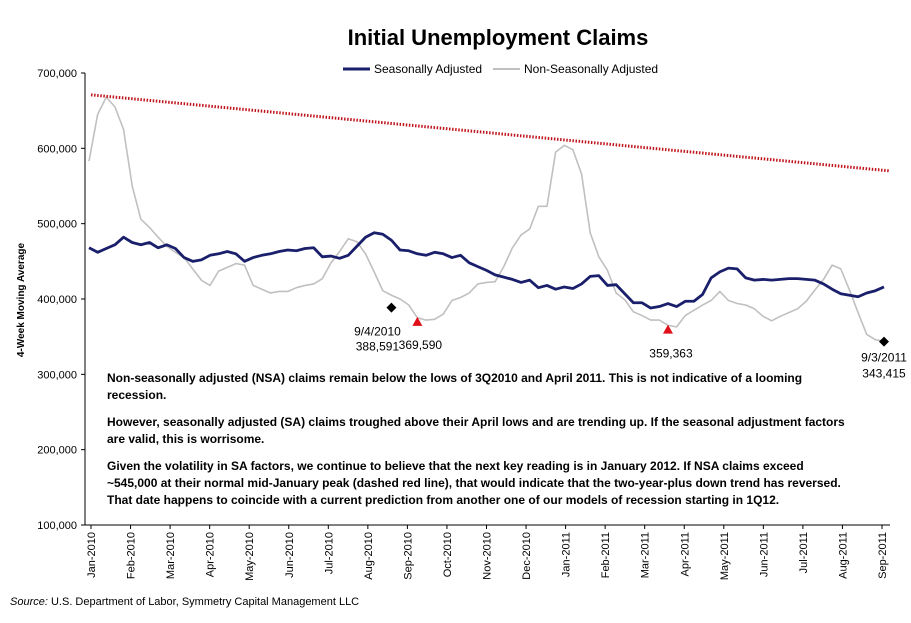  What do you see at coordinates (725, 556) in the screenshot?
I see `x-tick-label: May-2011` at bounding box center [725, 556].